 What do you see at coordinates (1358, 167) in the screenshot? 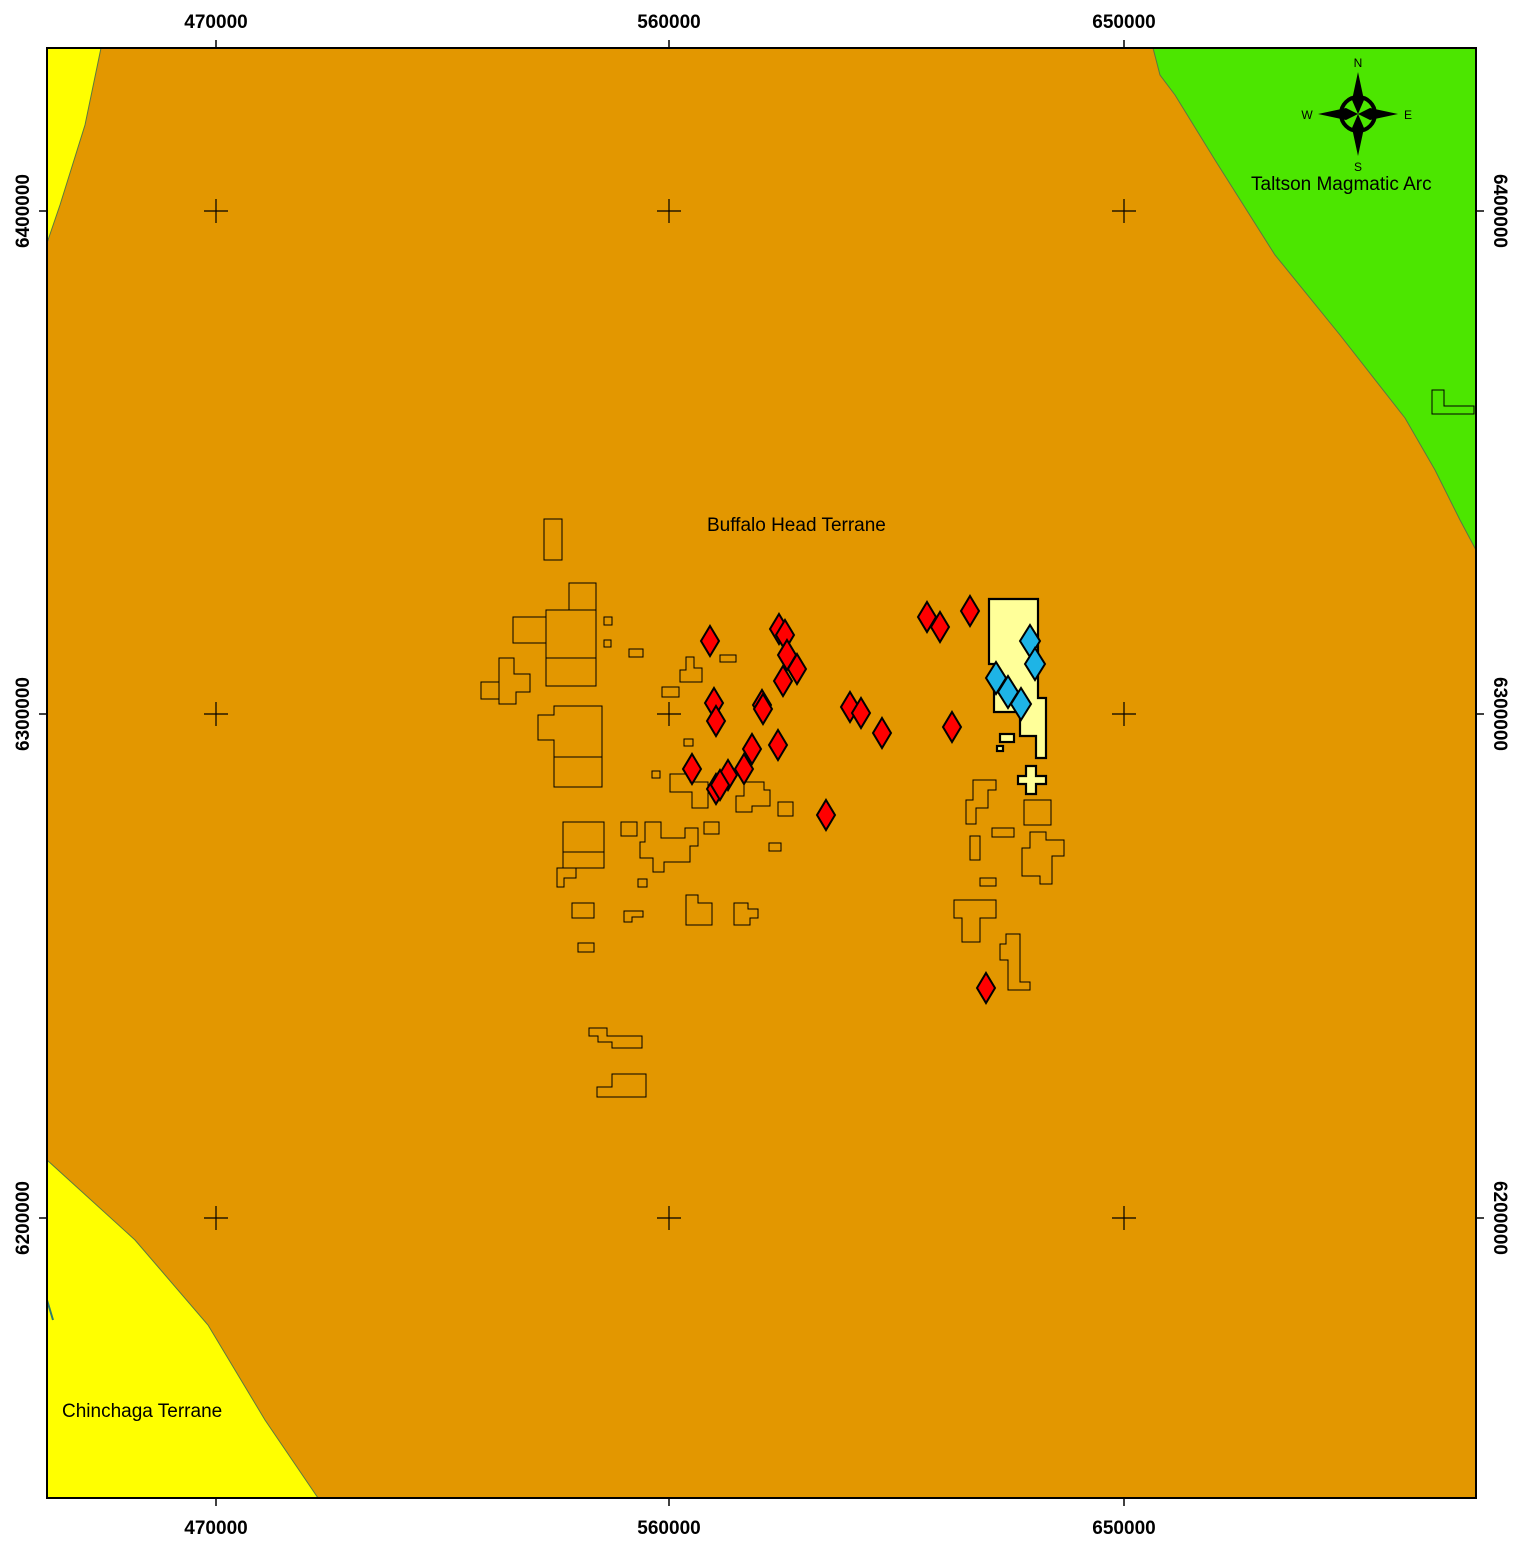
I see `compass-s: S` at bounding box center [1358, 167].